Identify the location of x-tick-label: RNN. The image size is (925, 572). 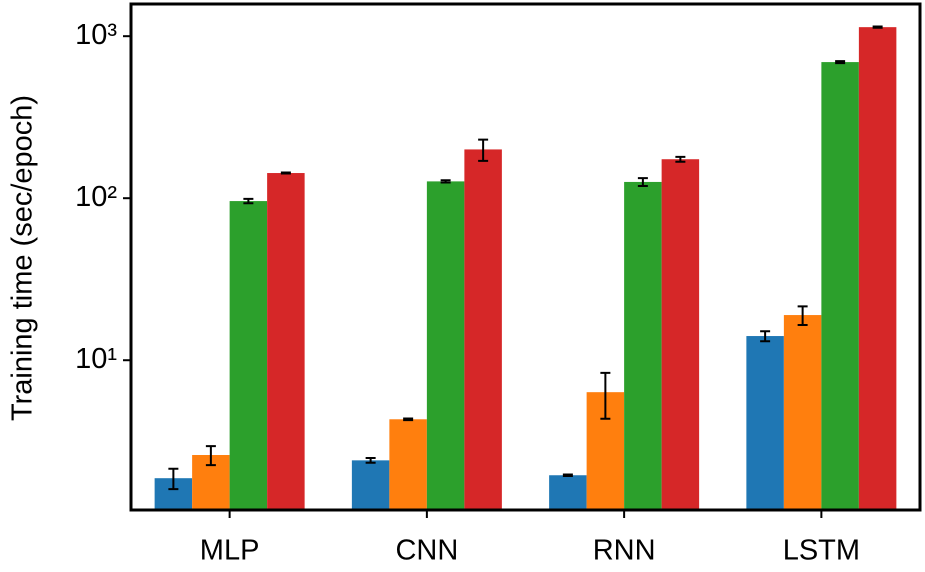
(624, 551).